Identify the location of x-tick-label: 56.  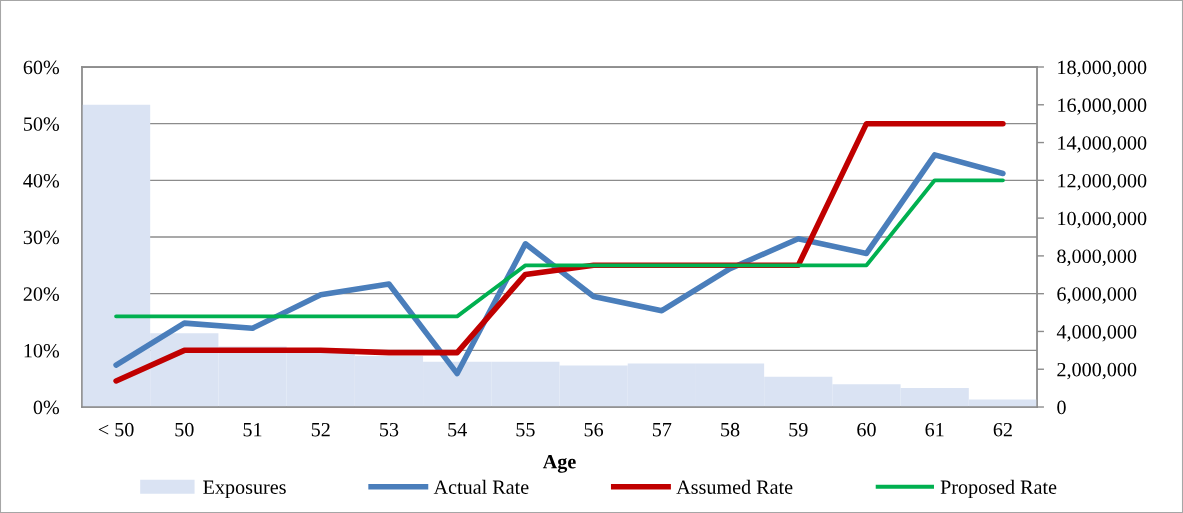
(594, 429).